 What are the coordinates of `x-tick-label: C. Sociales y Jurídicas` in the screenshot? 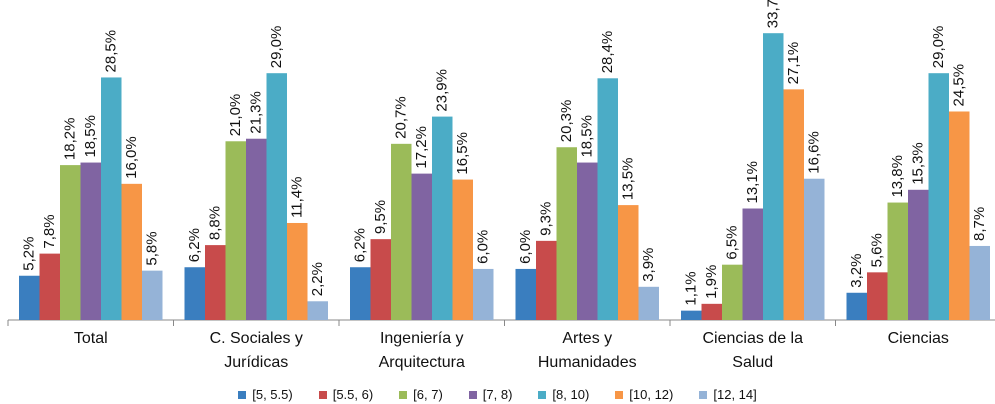 It's located at (256, 350).